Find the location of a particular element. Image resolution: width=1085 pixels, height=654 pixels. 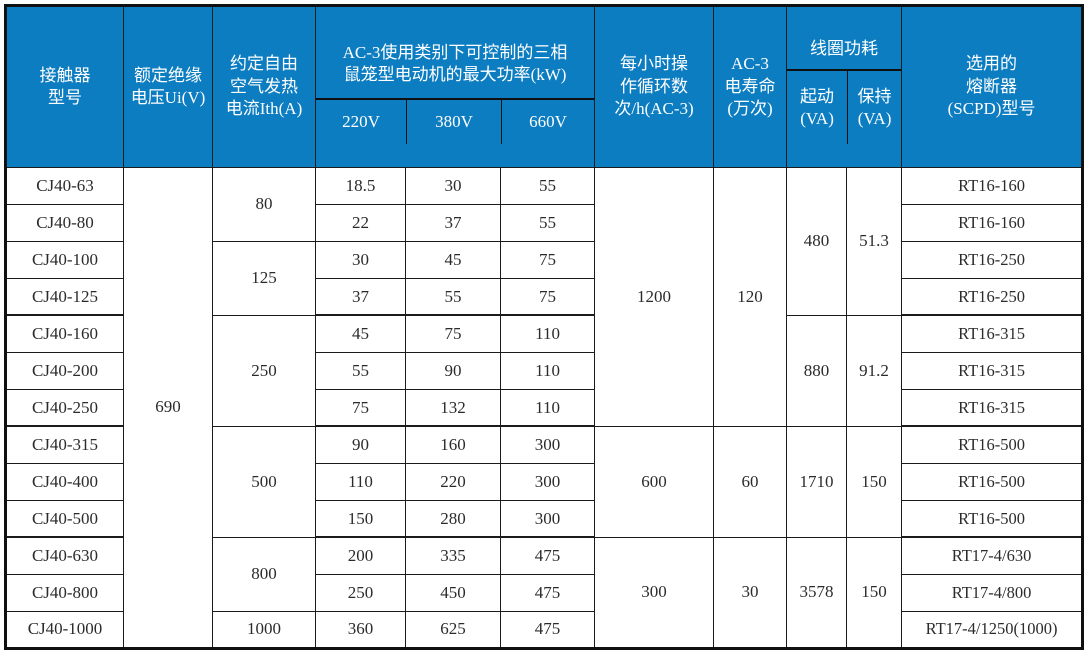

table-cell: 125 is located at coordinates (264, 278).